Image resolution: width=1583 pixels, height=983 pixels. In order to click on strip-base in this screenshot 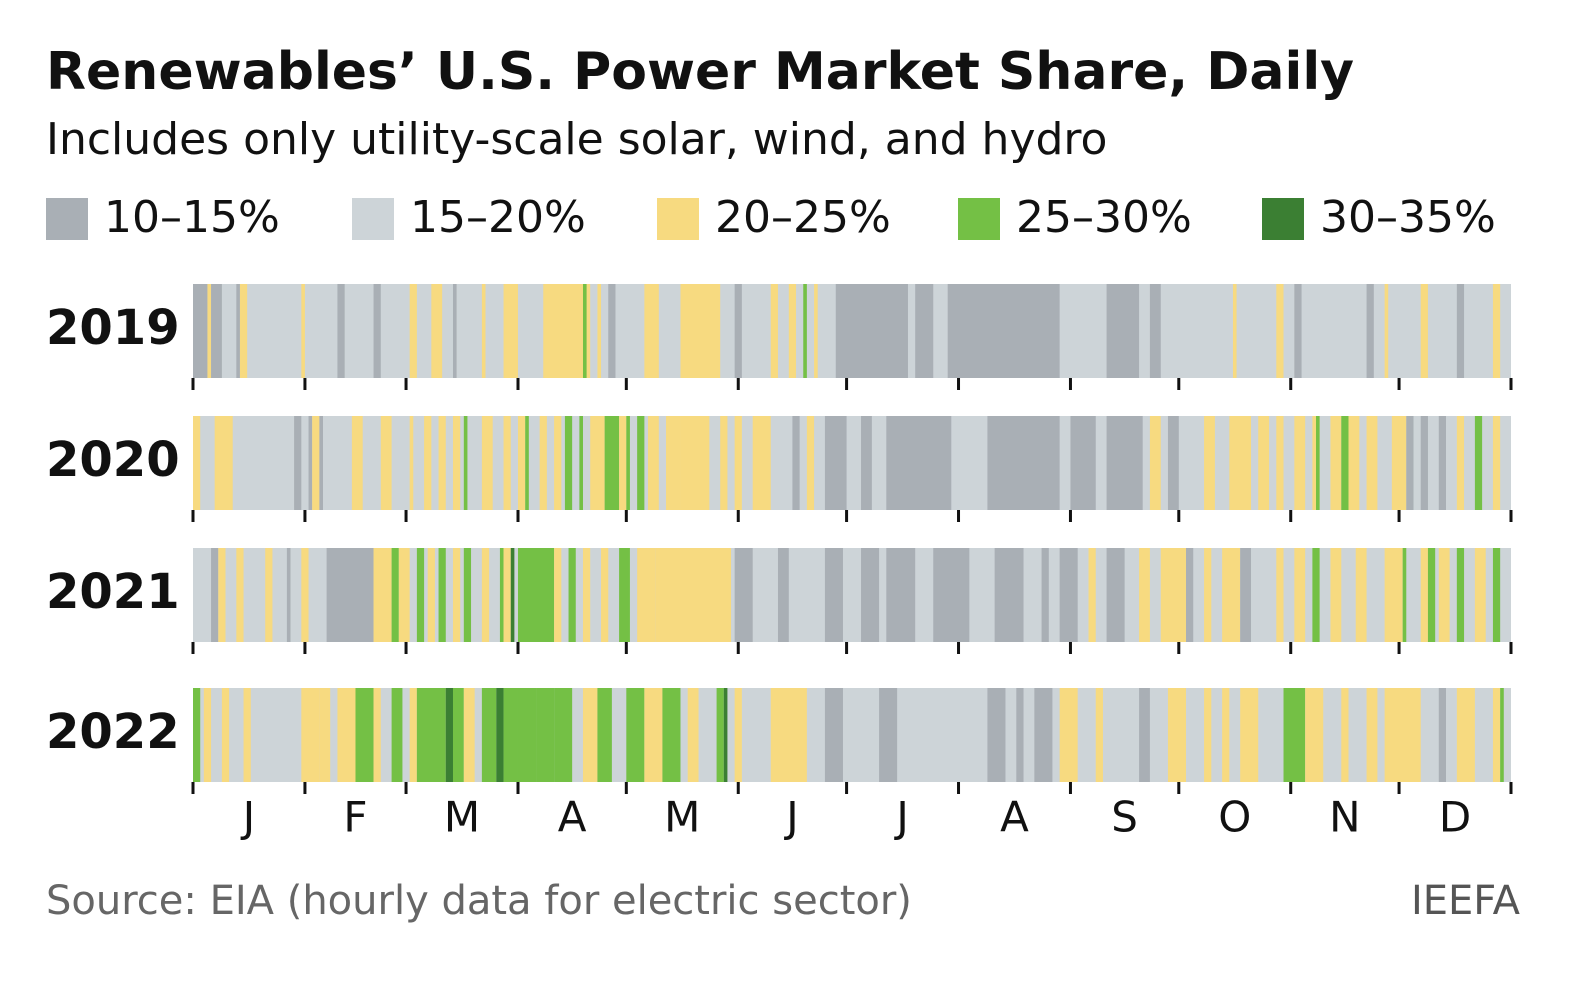, I will do `click(852, 595)`.